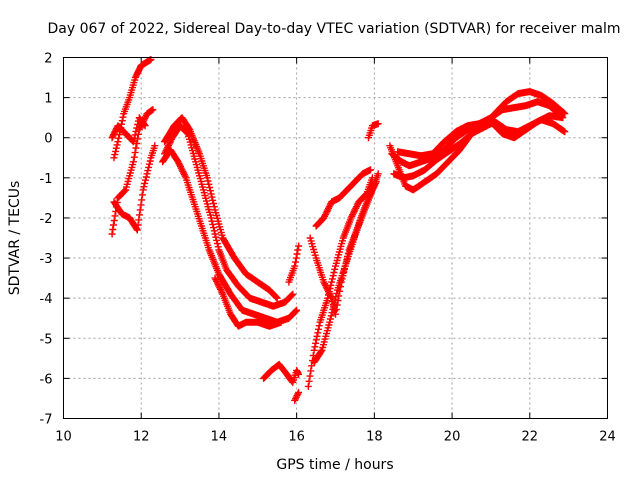  Describe the element at coordinates (46, 299) in the screenshot. I see `y-tick-label: -4` at that location.